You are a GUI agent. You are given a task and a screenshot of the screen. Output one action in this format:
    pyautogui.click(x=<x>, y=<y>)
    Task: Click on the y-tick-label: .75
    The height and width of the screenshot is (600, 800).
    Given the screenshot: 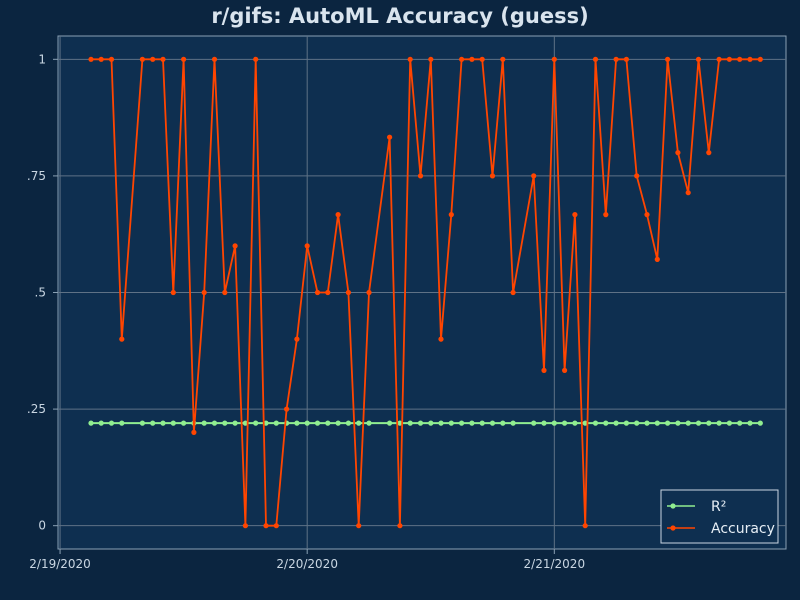 What is the action you would take?
    pyautogui.click(x=36, y=176)
    